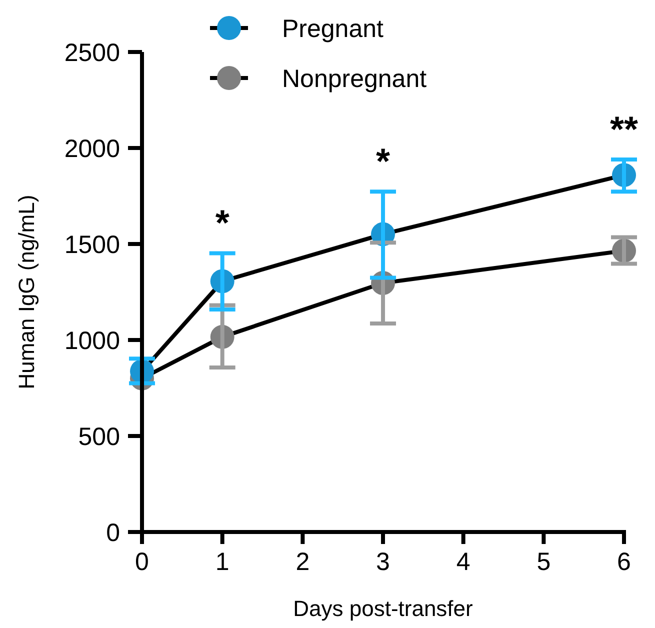 Image resolution: width=655 pixels, height=628 pixels. Describe the element at coordinates (99, 436) in the screenshot. I see `y-tick-label: 500` at that location.